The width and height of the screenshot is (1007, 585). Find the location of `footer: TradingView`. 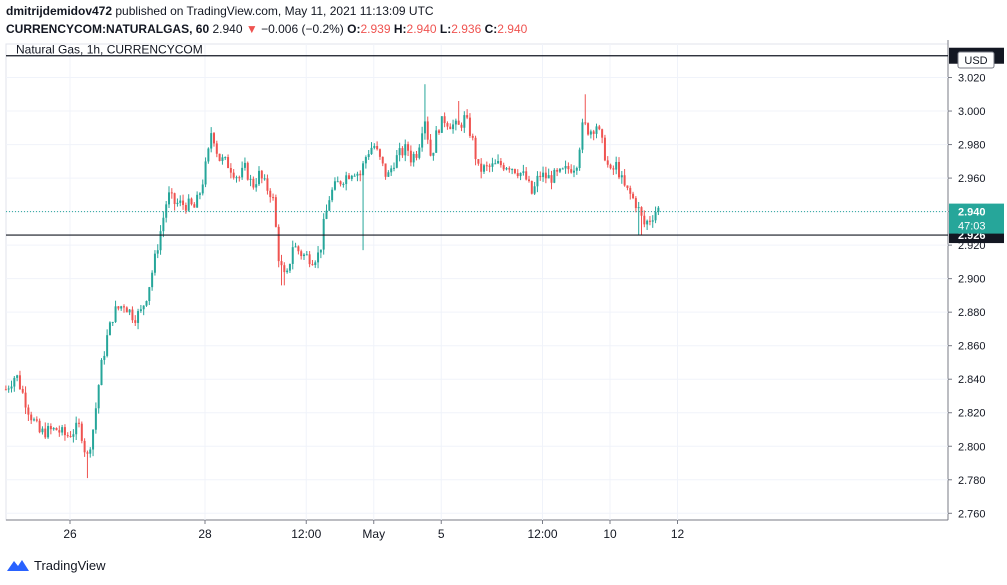

footer: TradingView is located at coordinates (56, 565).